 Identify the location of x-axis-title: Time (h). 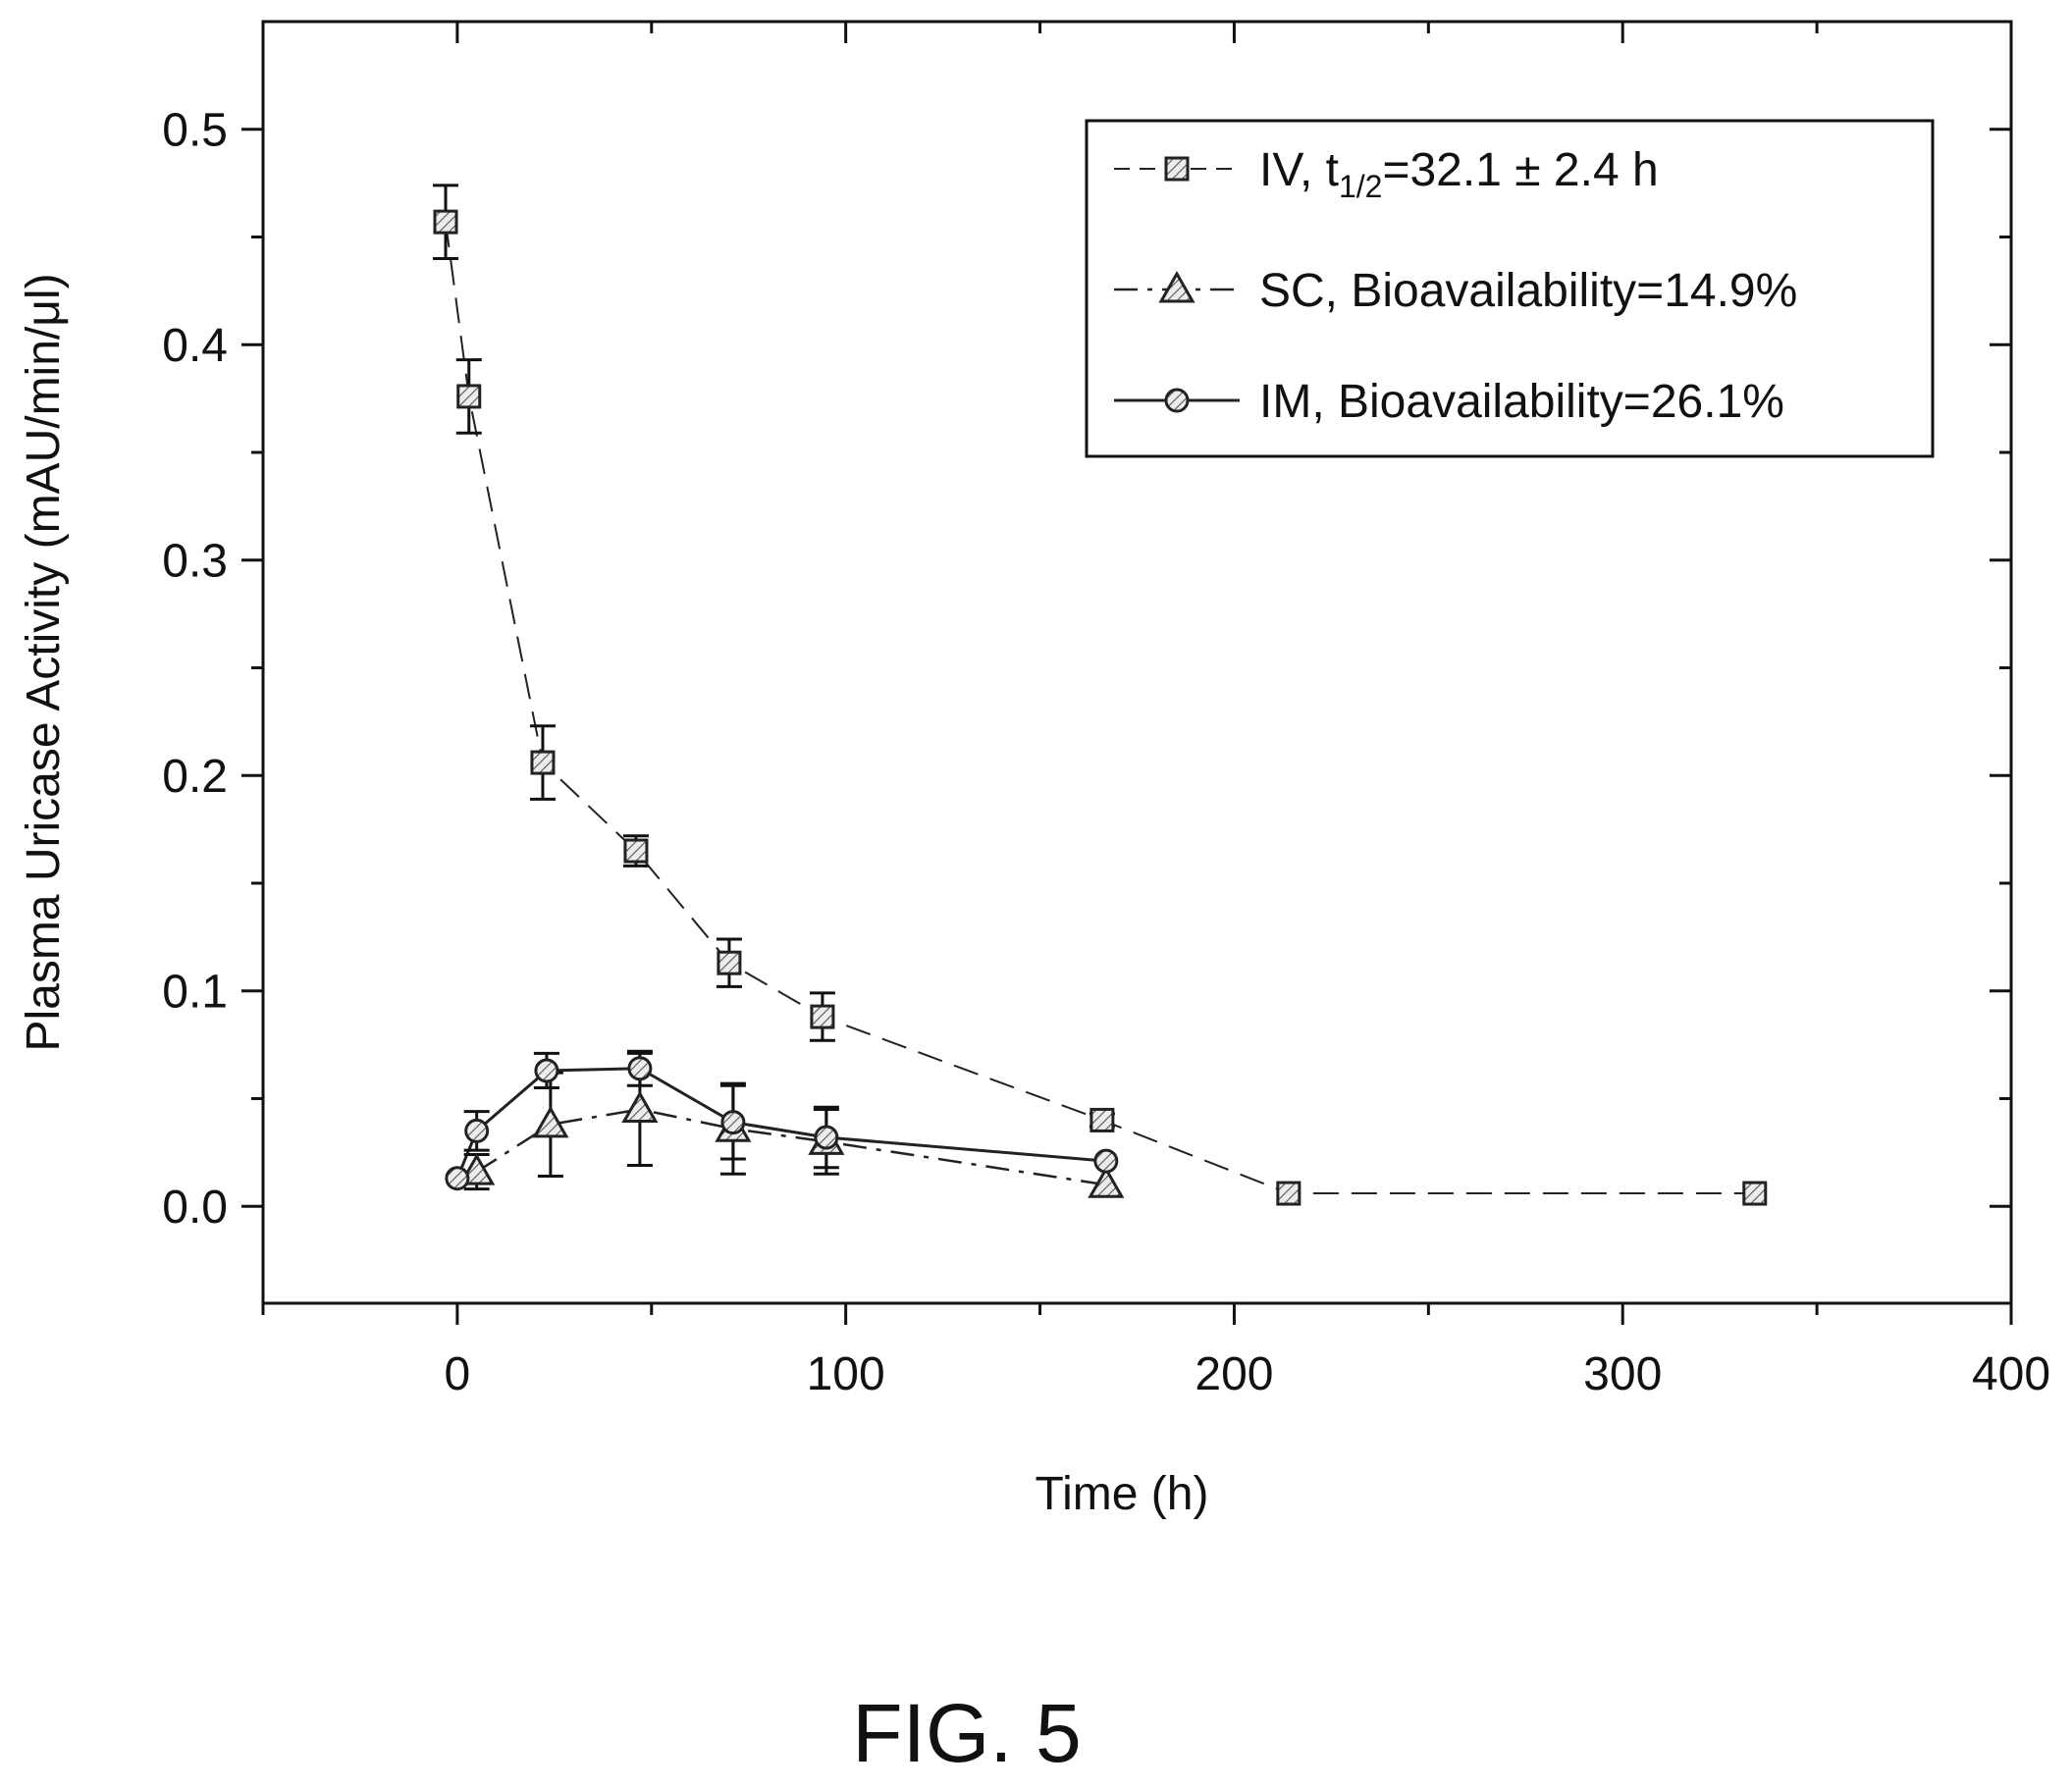
(1123, 1494).